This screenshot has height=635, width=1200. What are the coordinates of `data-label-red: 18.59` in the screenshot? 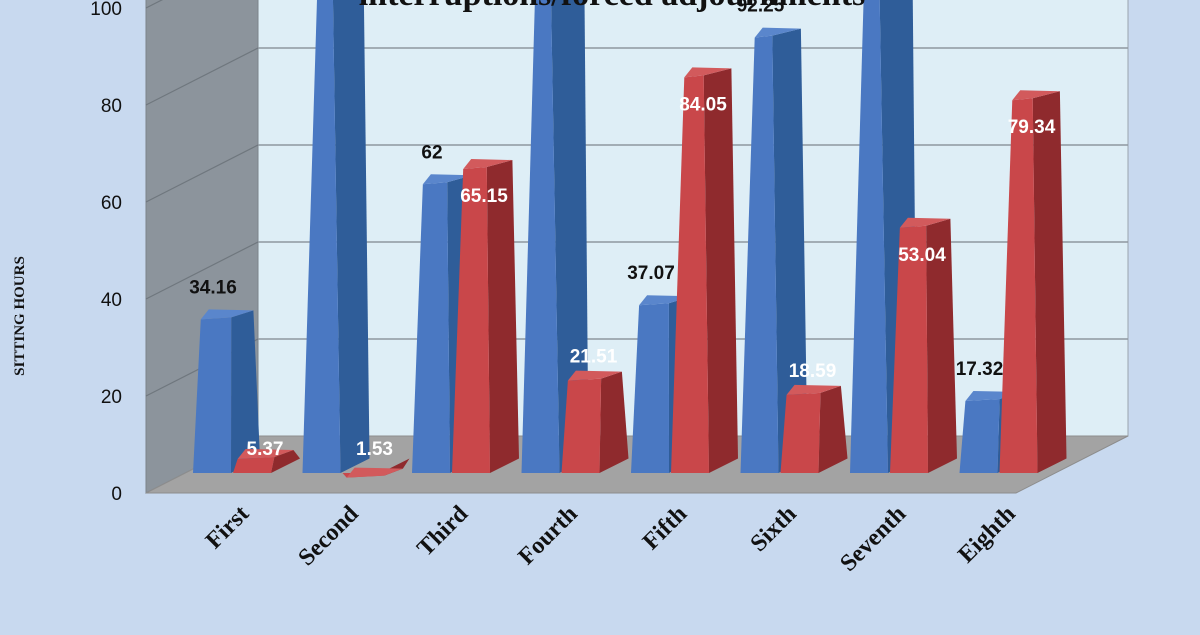 It's located at (813, 371).